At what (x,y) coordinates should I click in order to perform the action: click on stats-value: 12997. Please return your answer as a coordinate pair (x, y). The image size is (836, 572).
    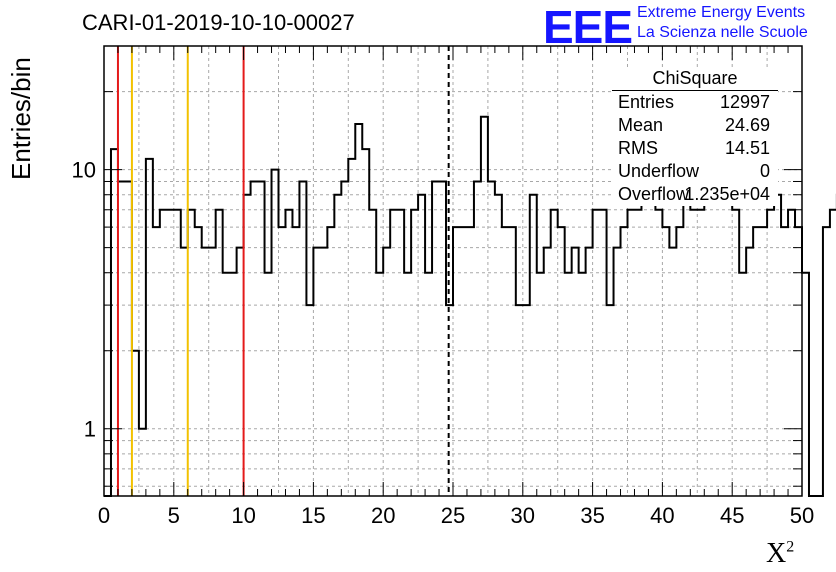
    Looking at the image, I should click on (744, 102).